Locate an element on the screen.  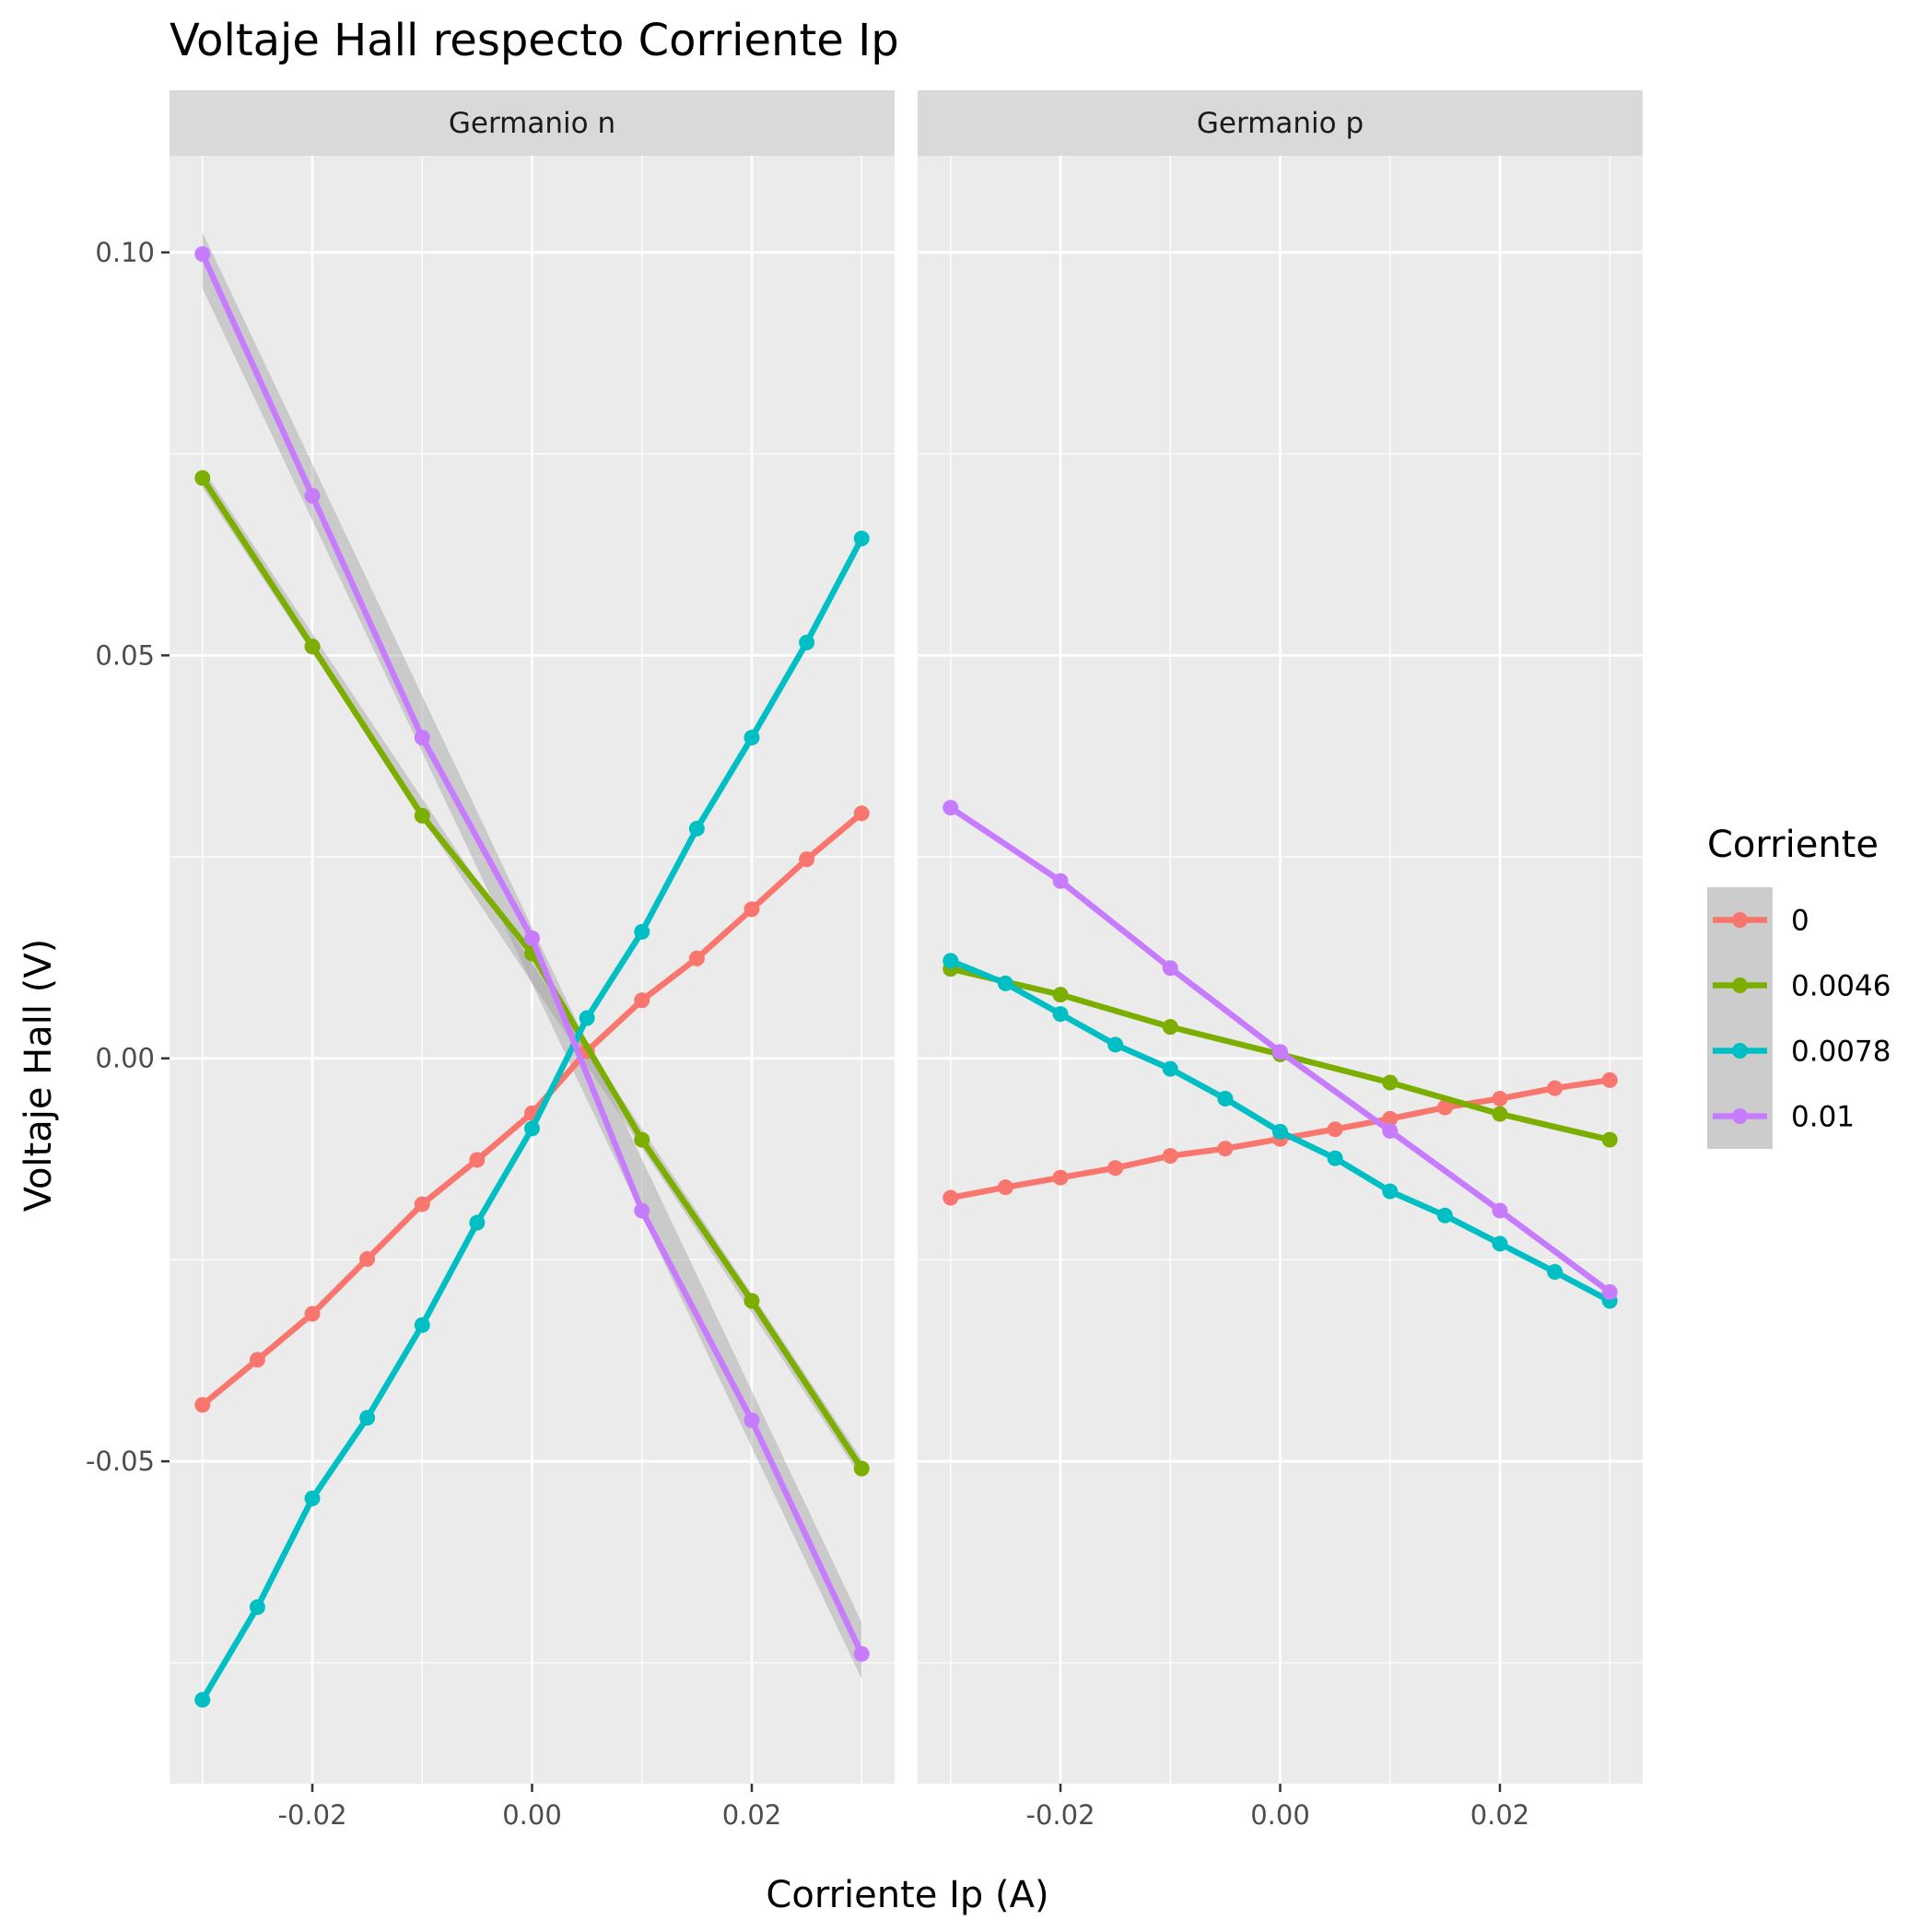
legend-label: 0 is located at coordinates (1800, 921).